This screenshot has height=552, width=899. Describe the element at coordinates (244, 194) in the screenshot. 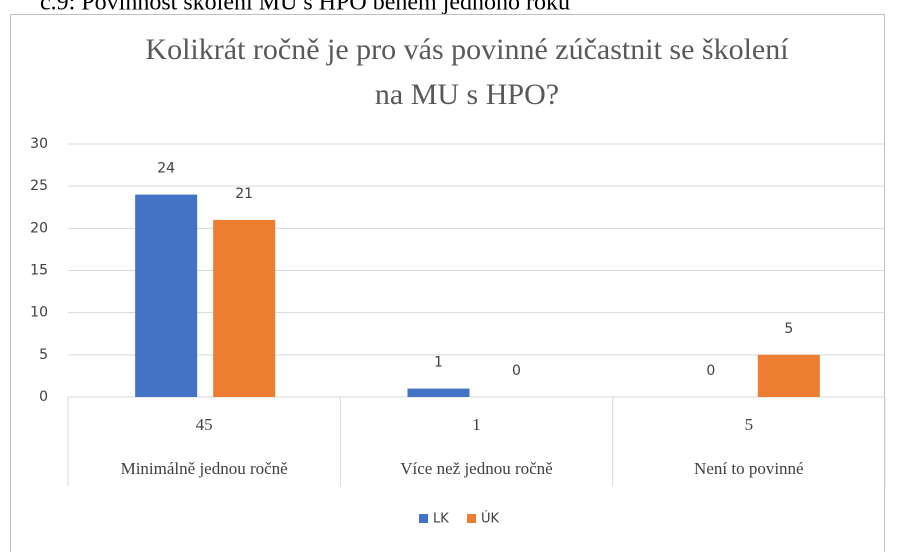

I see `data-label: 21` at that location.